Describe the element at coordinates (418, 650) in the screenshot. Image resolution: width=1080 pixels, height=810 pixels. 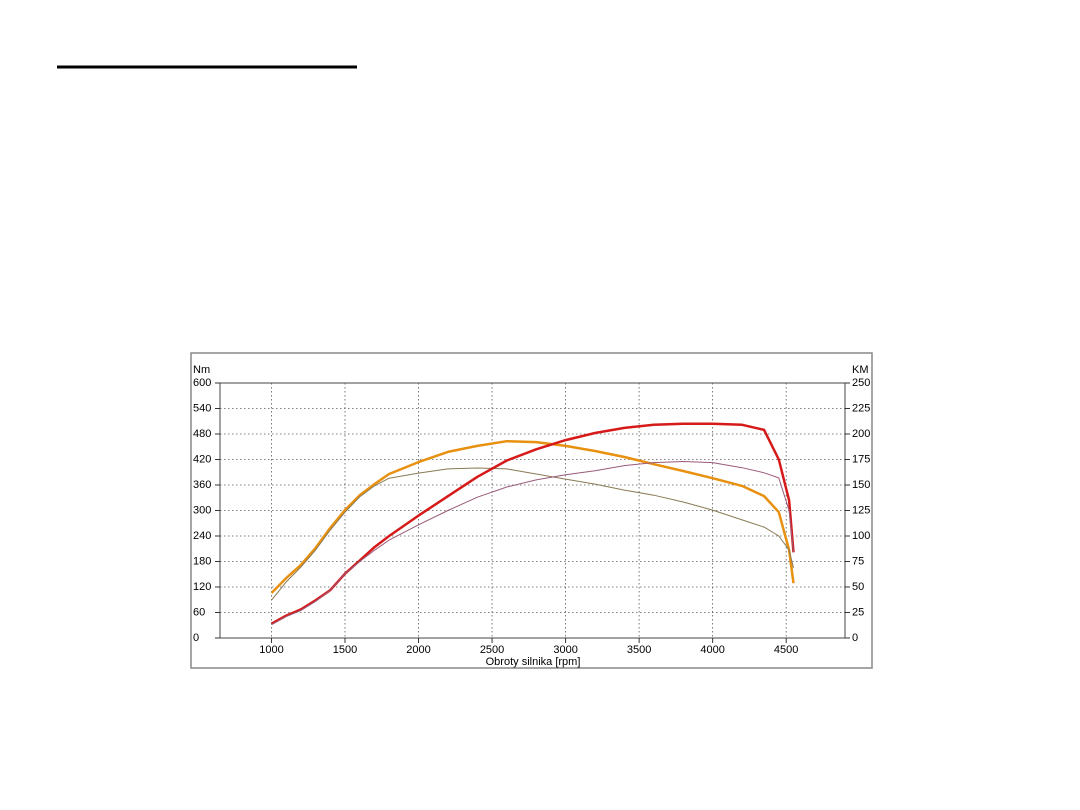
I see `x-tick-label: 2000` at that location.